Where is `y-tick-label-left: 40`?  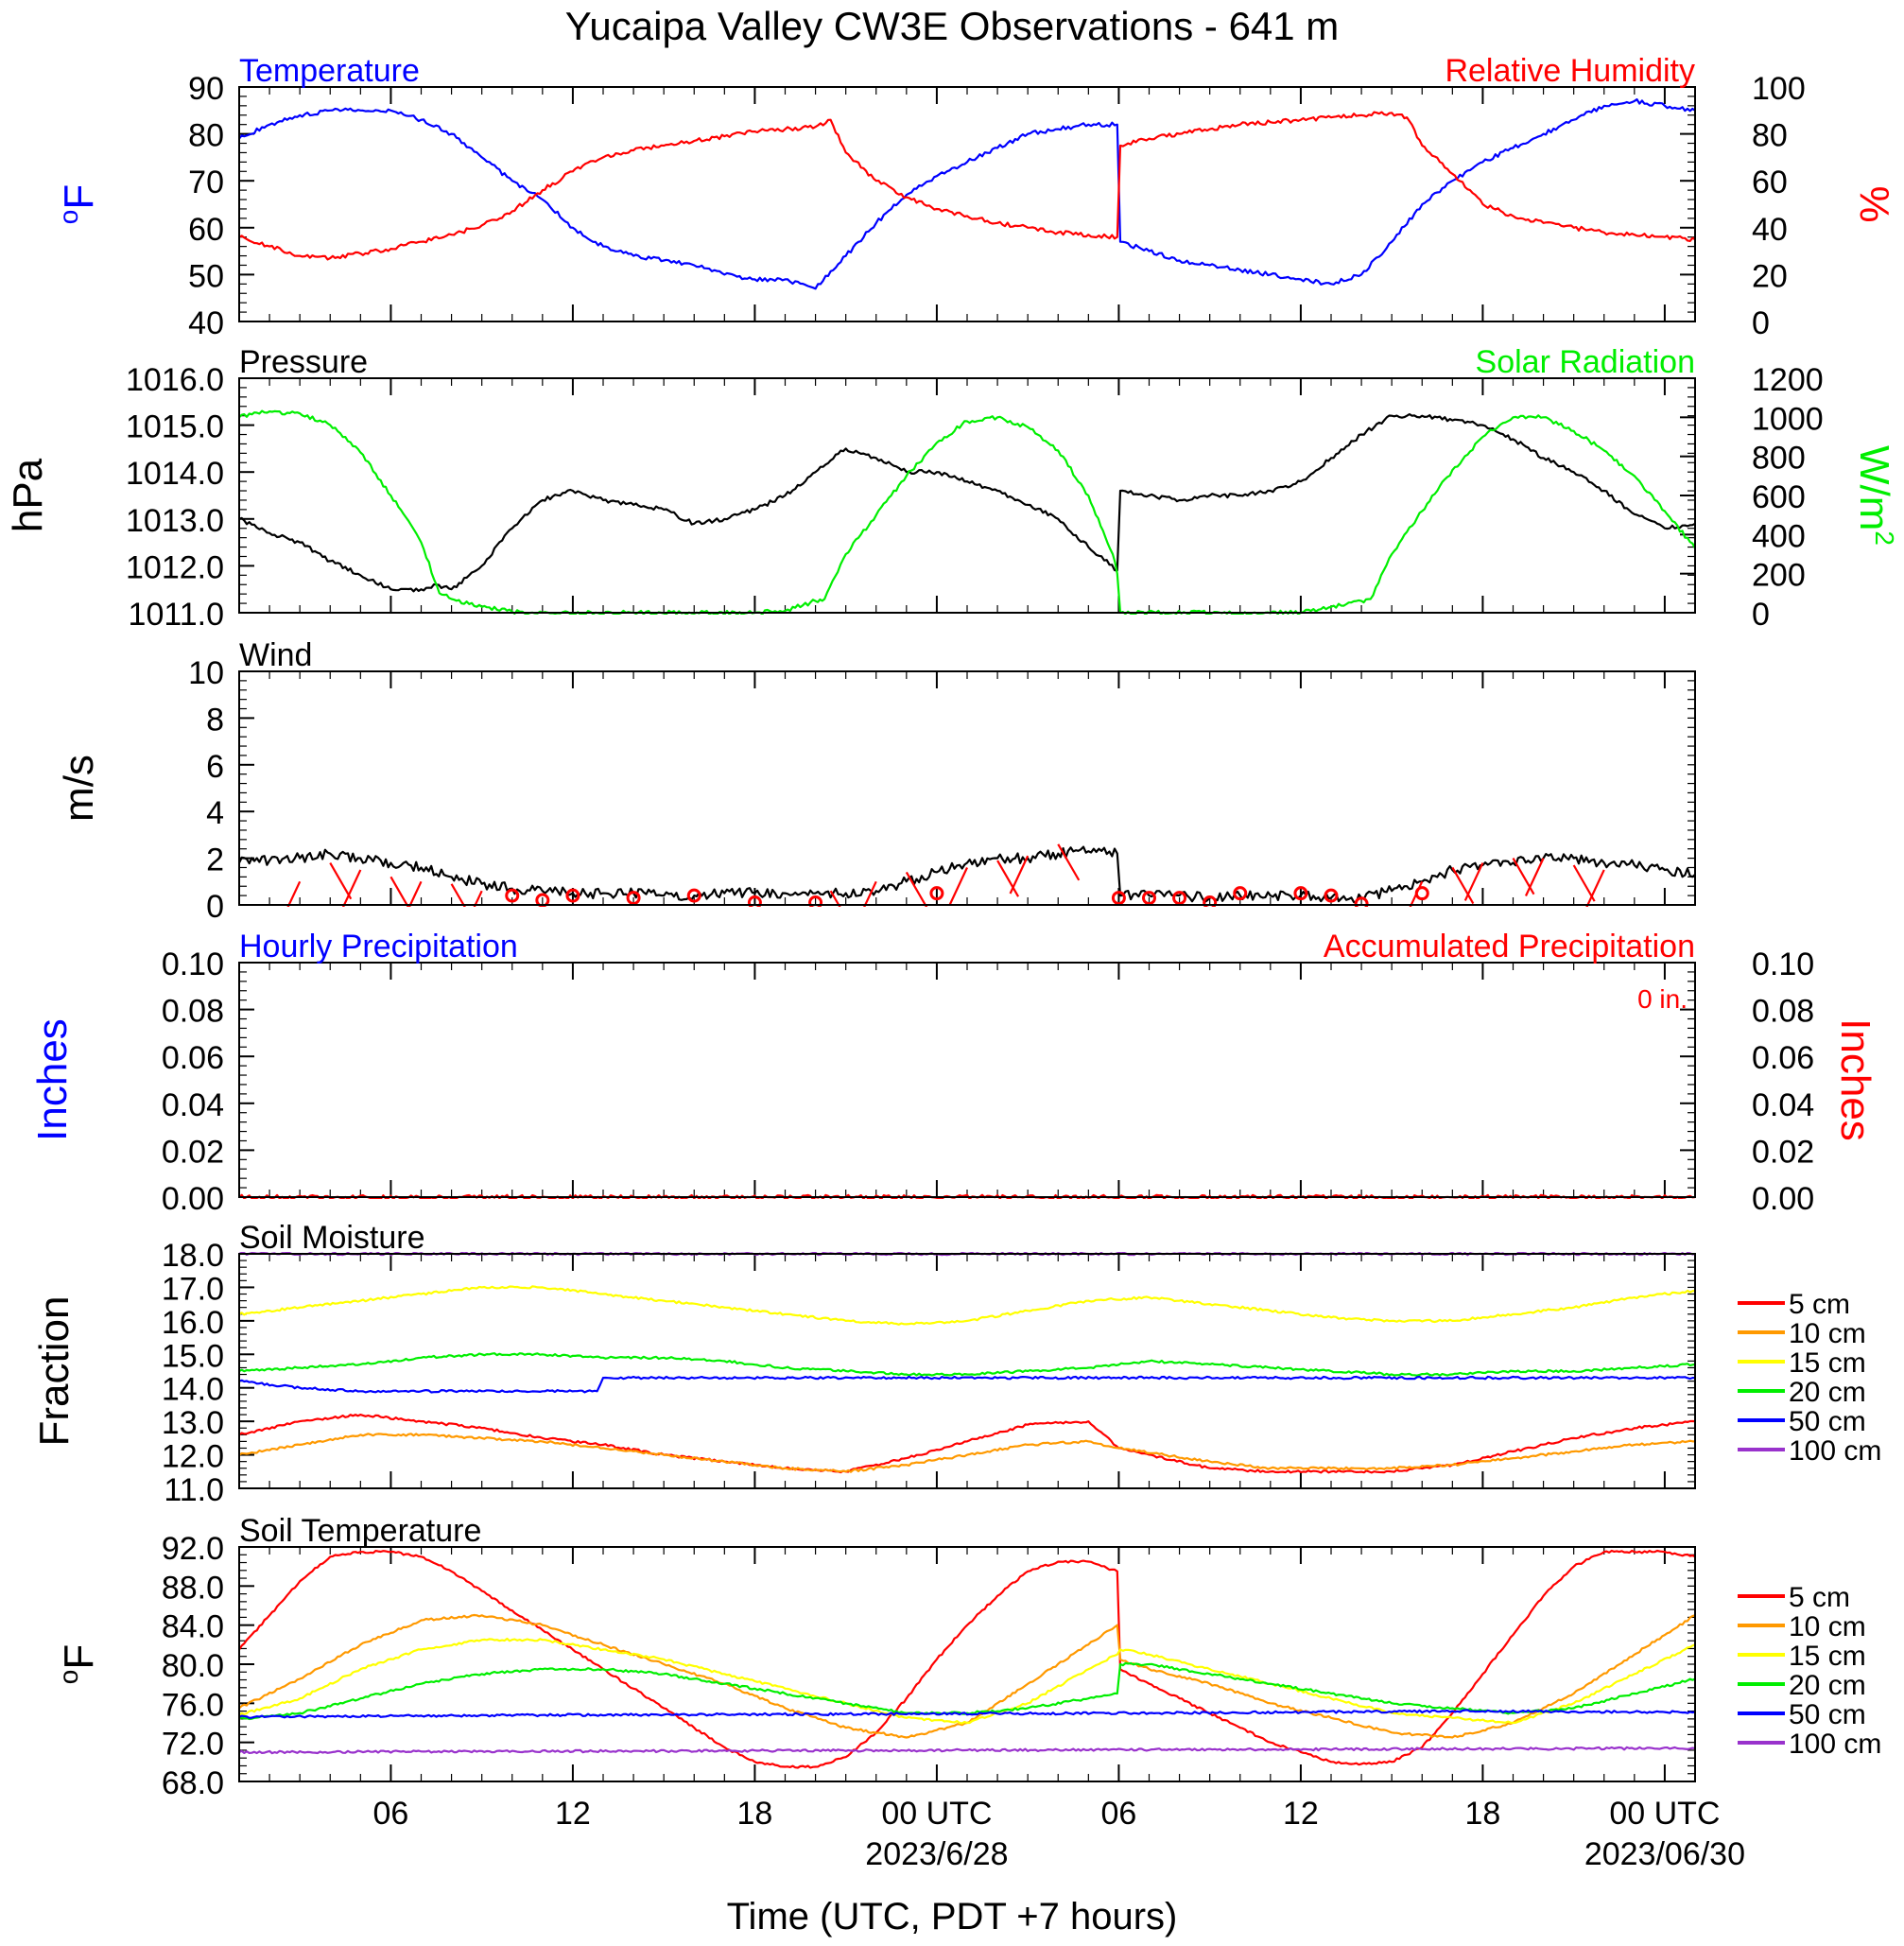 y-tick-label-left: 40 is located at coordinates (206, 323).